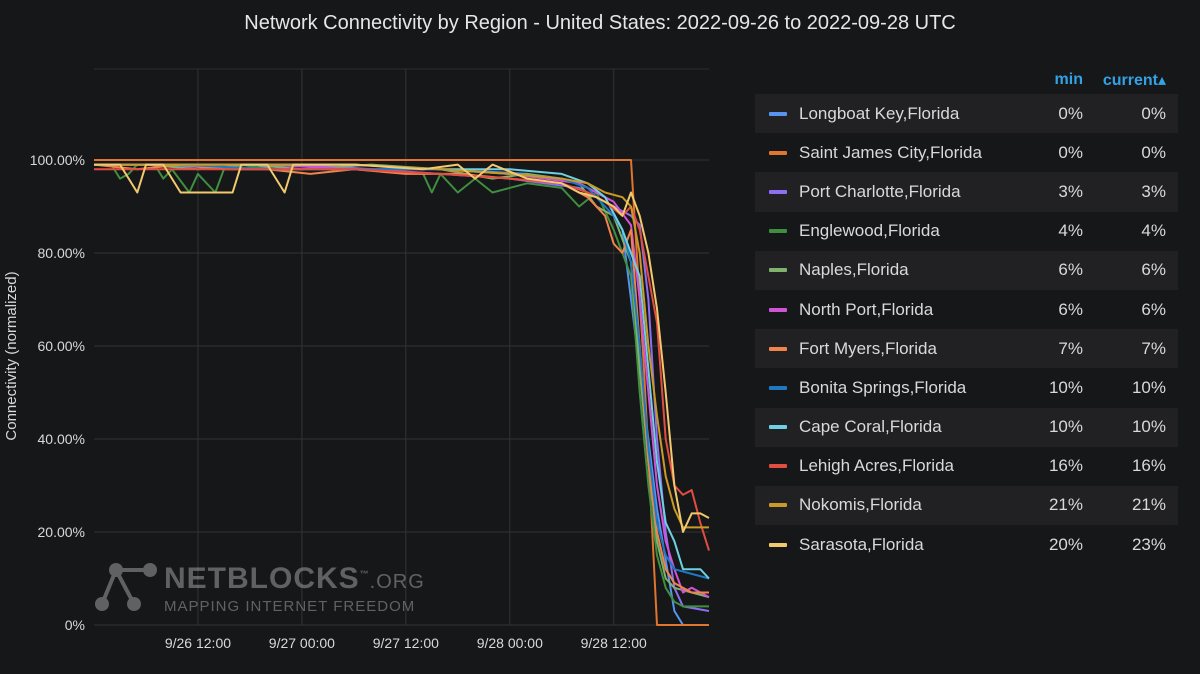  Describe the element at coordinates (294, 578) in the screenshot. I see `watermark-name: NETBLOCKS™.ORG` at that location.